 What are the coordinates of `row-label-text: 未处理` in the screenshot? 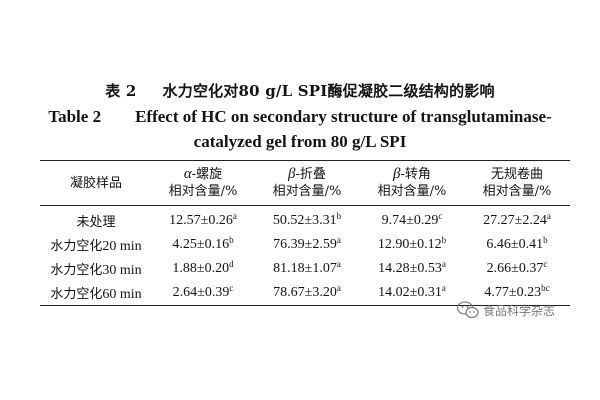 It's located at (96, 222).